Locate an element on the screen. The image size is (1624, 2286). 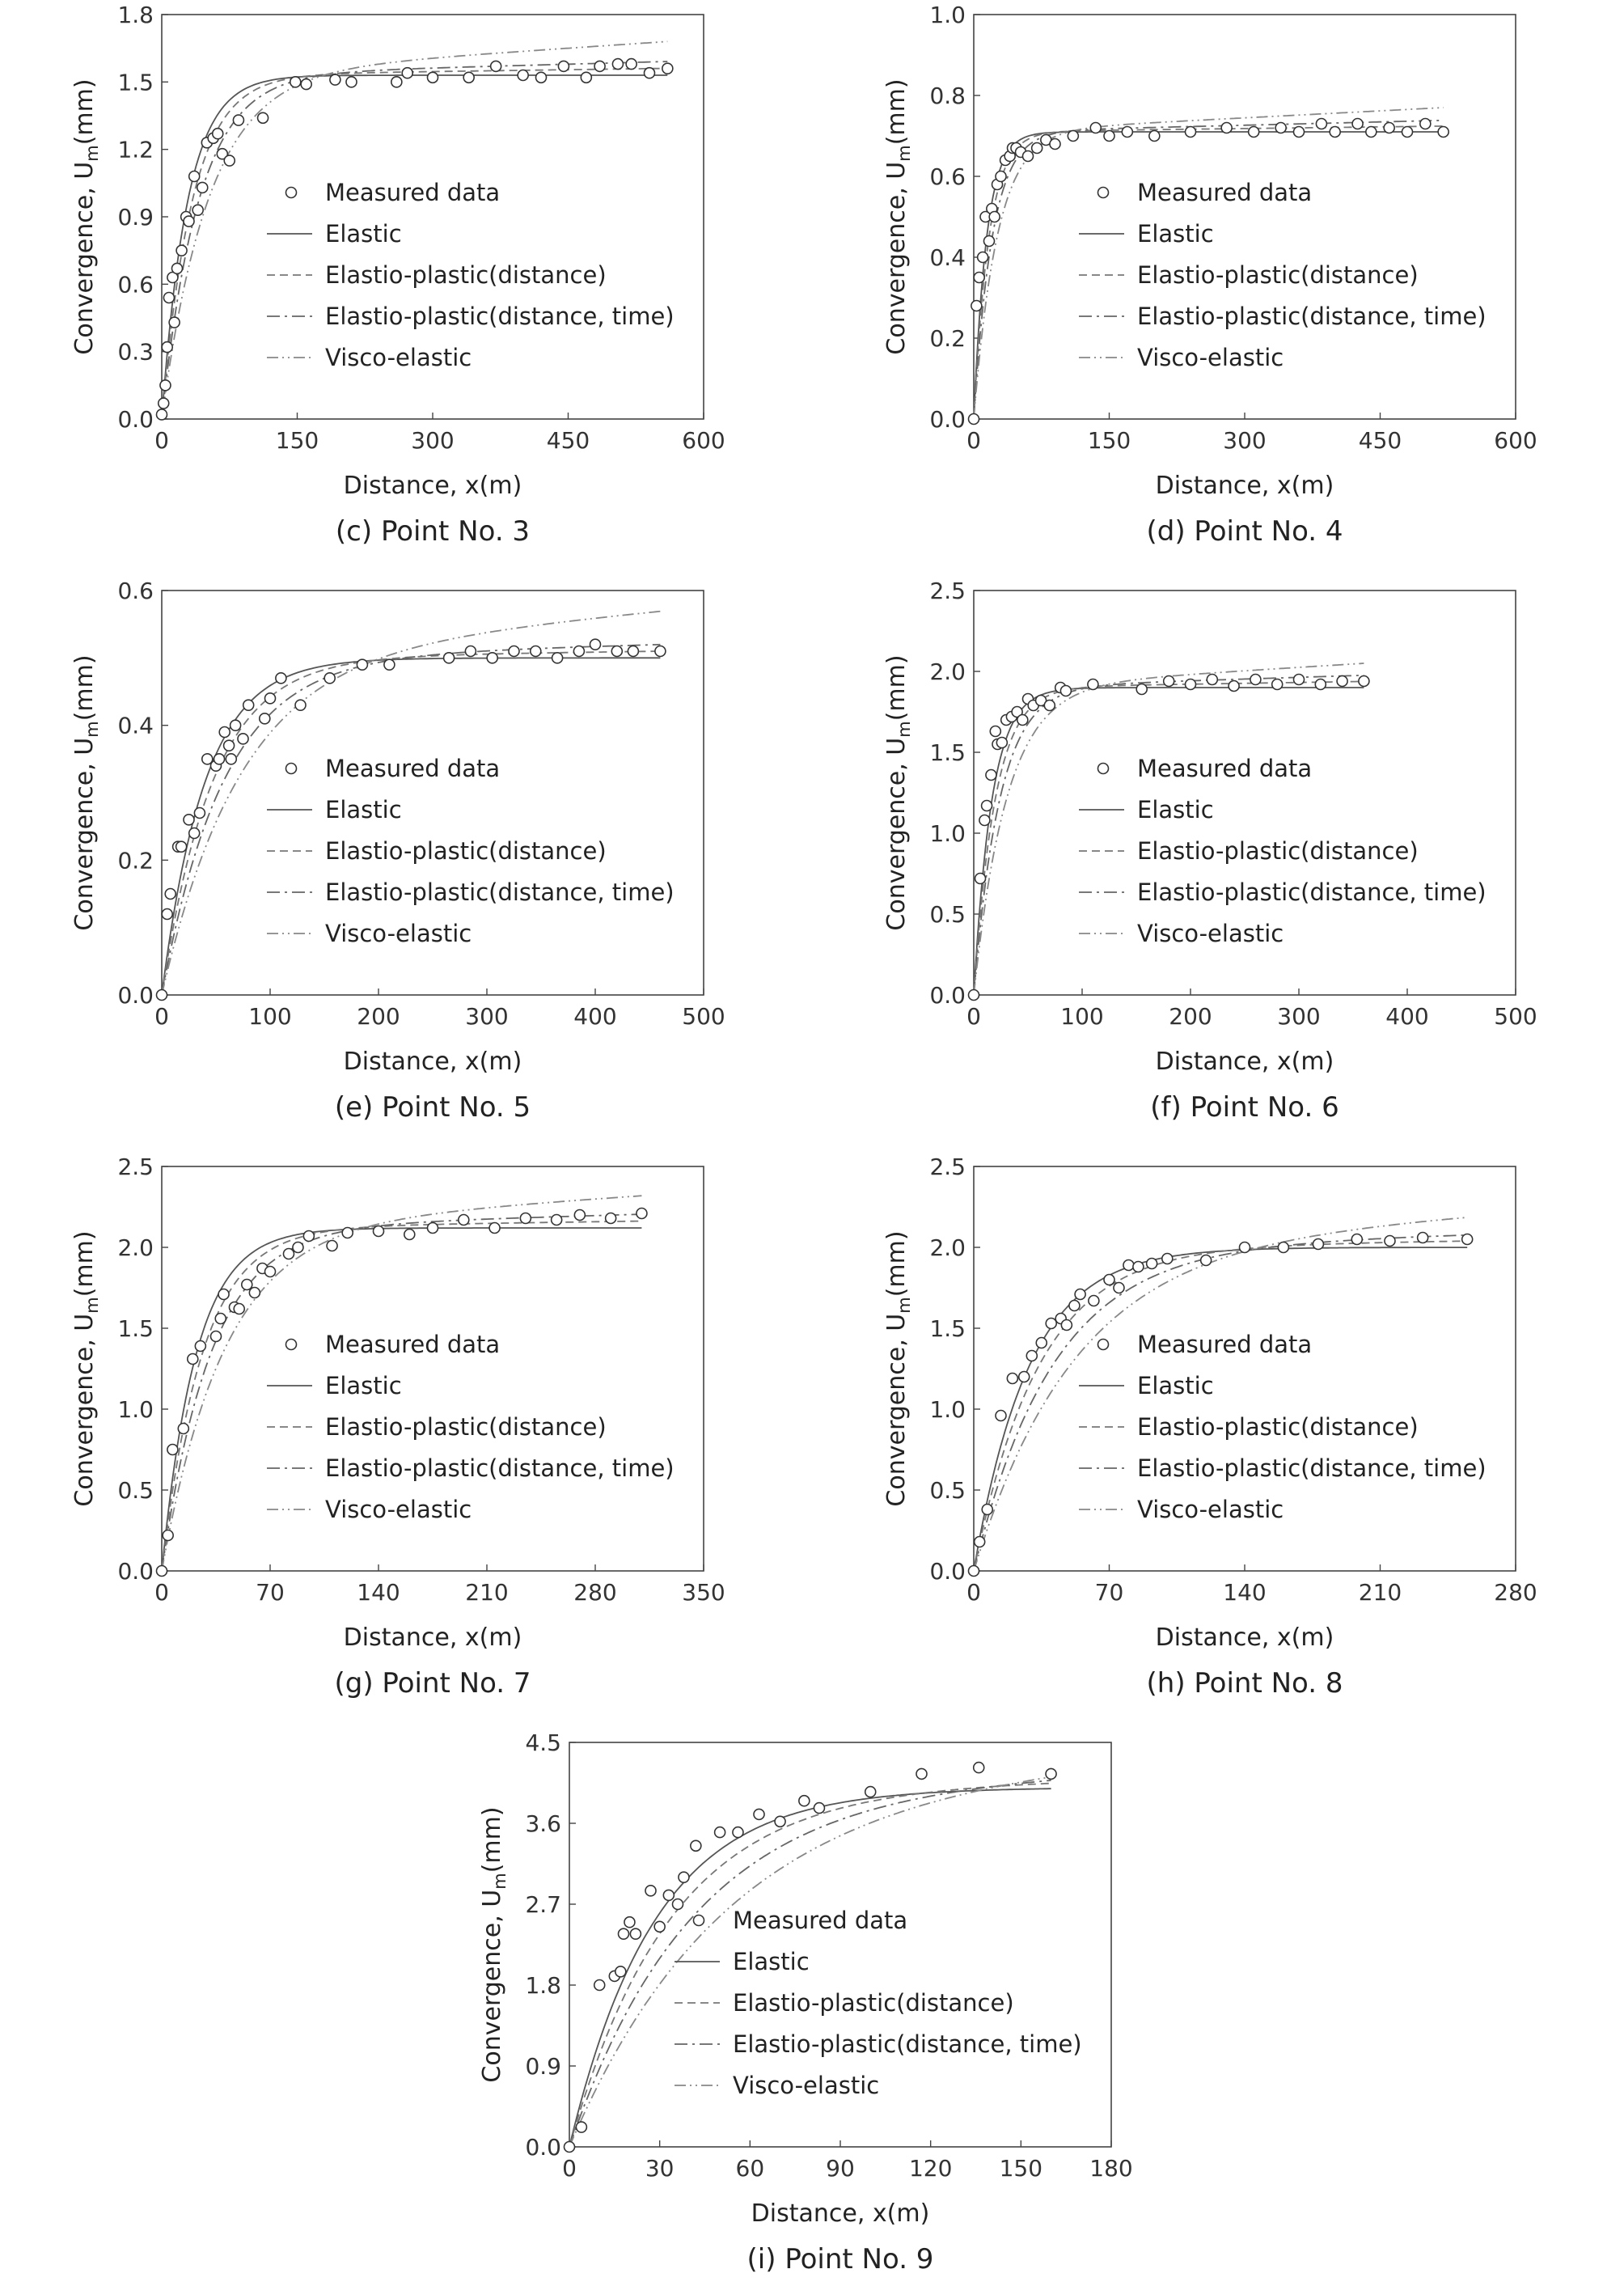
x-tick-label: 120 is located at coordinates (930, 2169).